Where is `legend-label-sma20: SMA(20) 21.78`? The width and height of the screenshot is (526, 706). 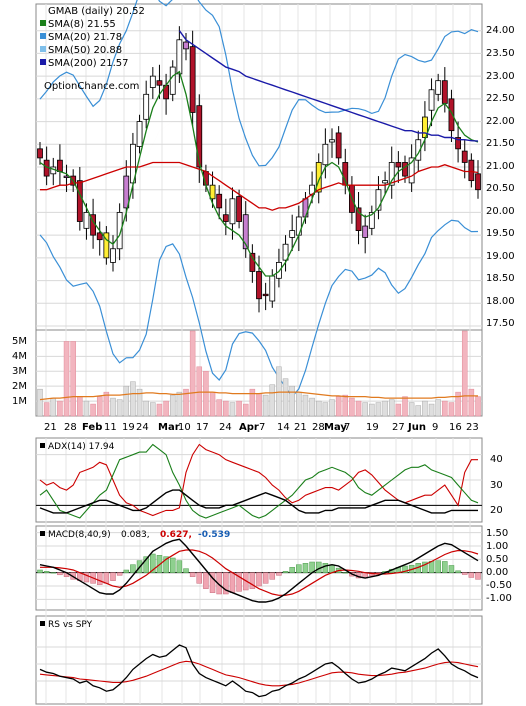 legend-label-sma20: SMA(20) 21.78 is located at coordinates (85, 37).